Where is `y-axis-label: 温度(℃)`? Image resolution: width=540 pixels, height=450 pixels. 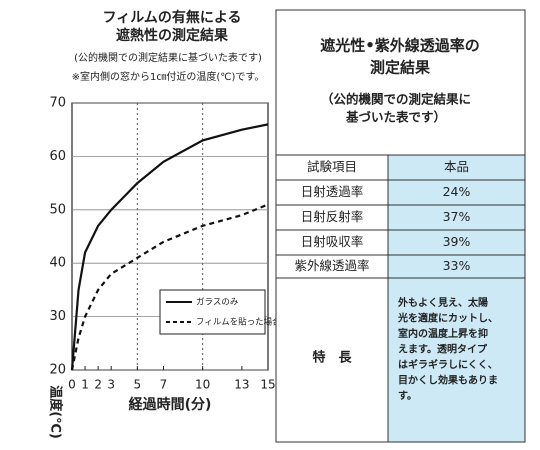
y-axis-label: 温度(℃) is located at coordinates (56, 412).